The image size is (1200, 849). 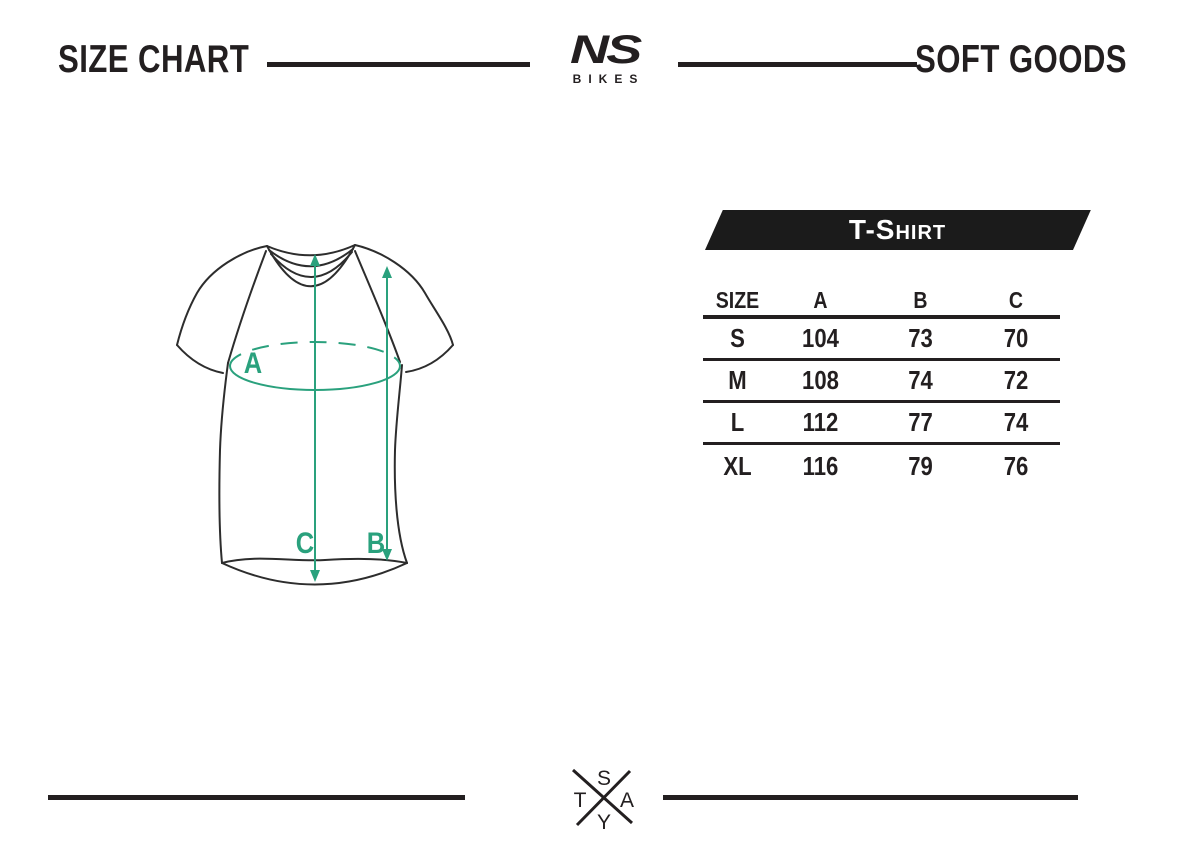 What do you see at coordinates (315, 418) in the screenshot?
I see `measurement-marks: A C B` at bounding box center [315, 418].